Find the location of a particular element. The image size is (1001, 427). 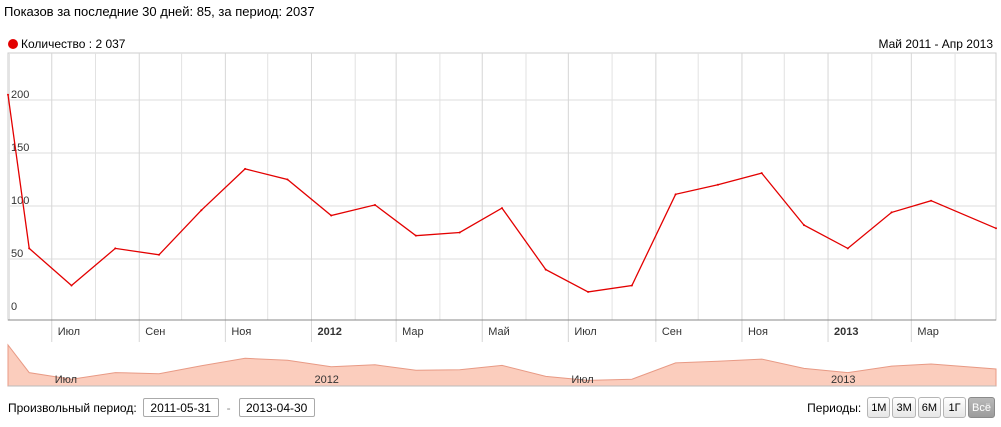

navigator-tick-label: 2013 is located at coordinates (843, 380).